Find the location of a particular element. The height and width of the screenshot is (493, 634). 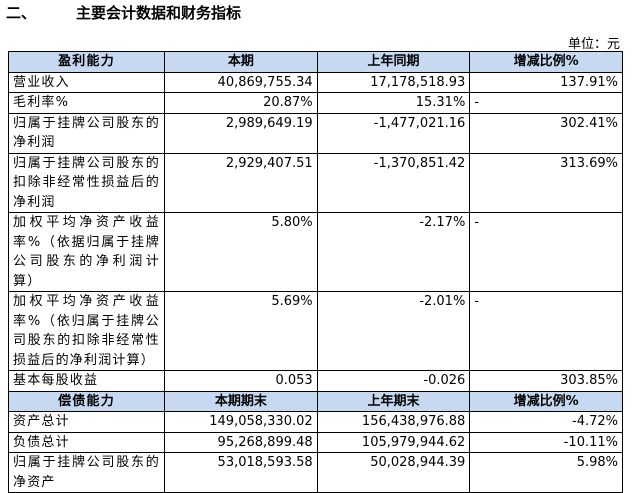

value-cell: 53,018,593.58 is located at coordinates (241, 472).